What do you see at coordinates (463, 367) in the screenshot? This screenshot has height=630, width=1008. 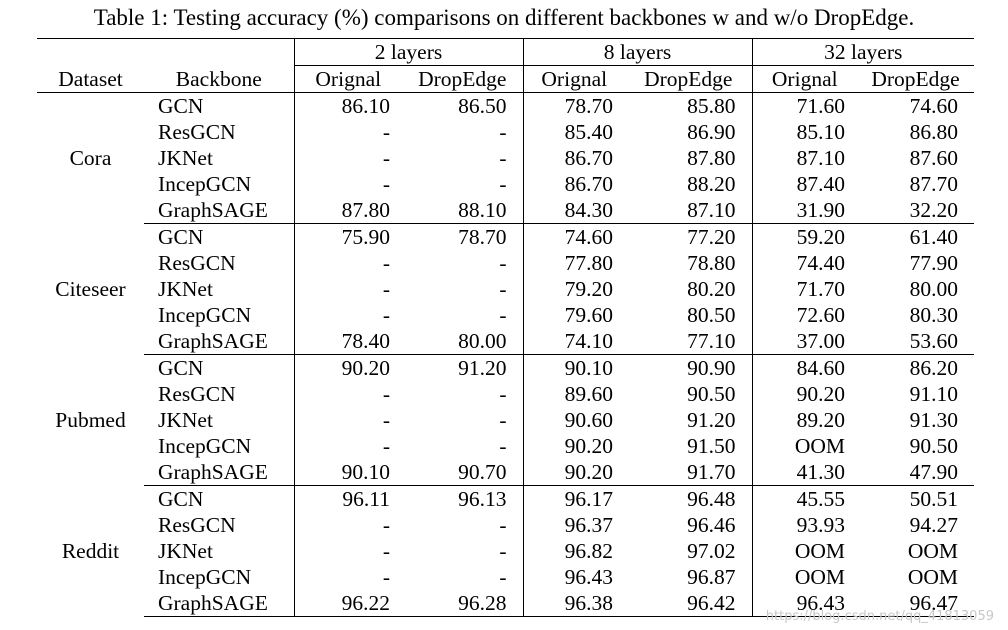 I see `cell-dropedge: 91.20` at bounding box center [463, 367].